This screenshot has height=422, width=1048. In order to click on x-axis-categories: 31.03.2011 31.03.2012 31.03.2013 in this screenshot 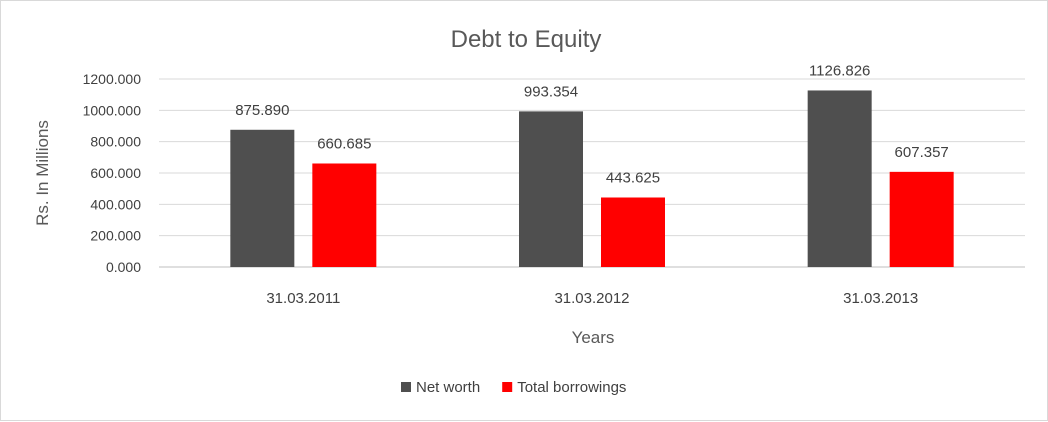, I will do `click(592, 298)`.